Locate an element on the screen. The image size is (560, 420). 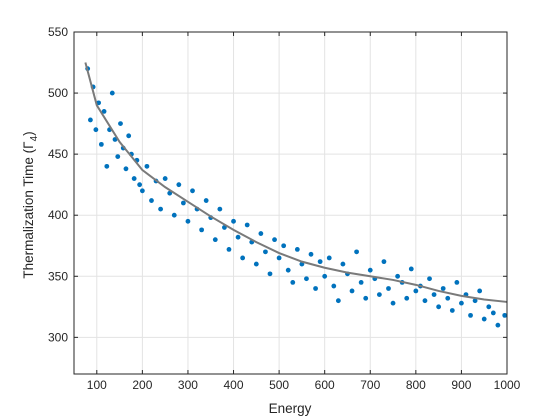
x-tick-label: 500 is located at coordinates (279, 385).